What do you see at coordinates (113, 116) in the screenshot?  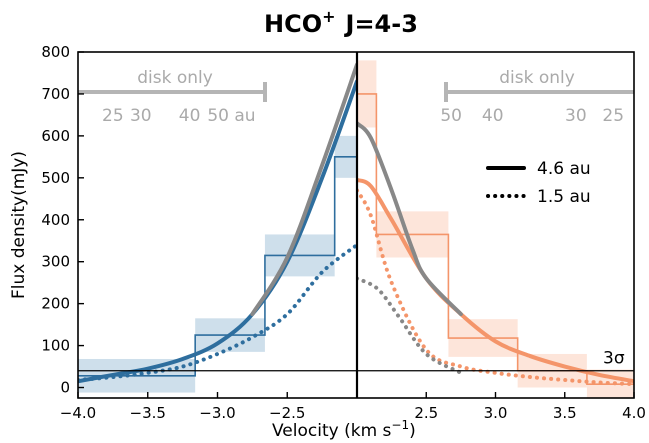 I see `left-radius-label: 25` at bounding box center [113, 116].